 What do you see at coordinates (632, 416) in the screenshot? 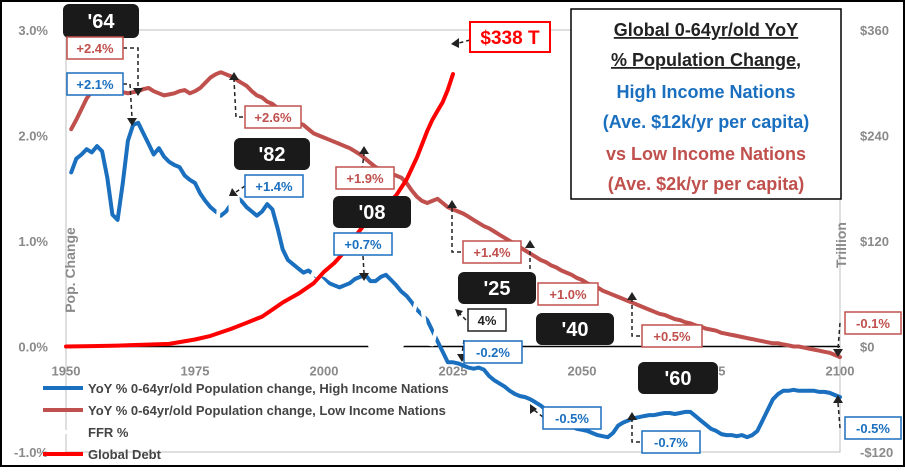
I see `arrowhead-60-high` at bounding box center [632, 416].